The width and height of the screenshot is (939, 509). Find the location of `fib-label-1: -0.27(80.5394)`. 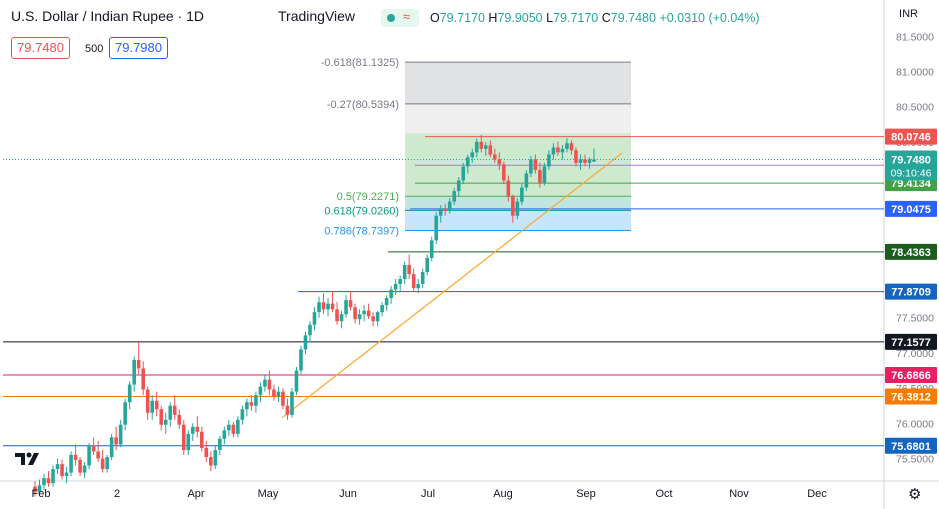

fib-label-1: -0.27(80.5394) is located at coordinates (363, 105).